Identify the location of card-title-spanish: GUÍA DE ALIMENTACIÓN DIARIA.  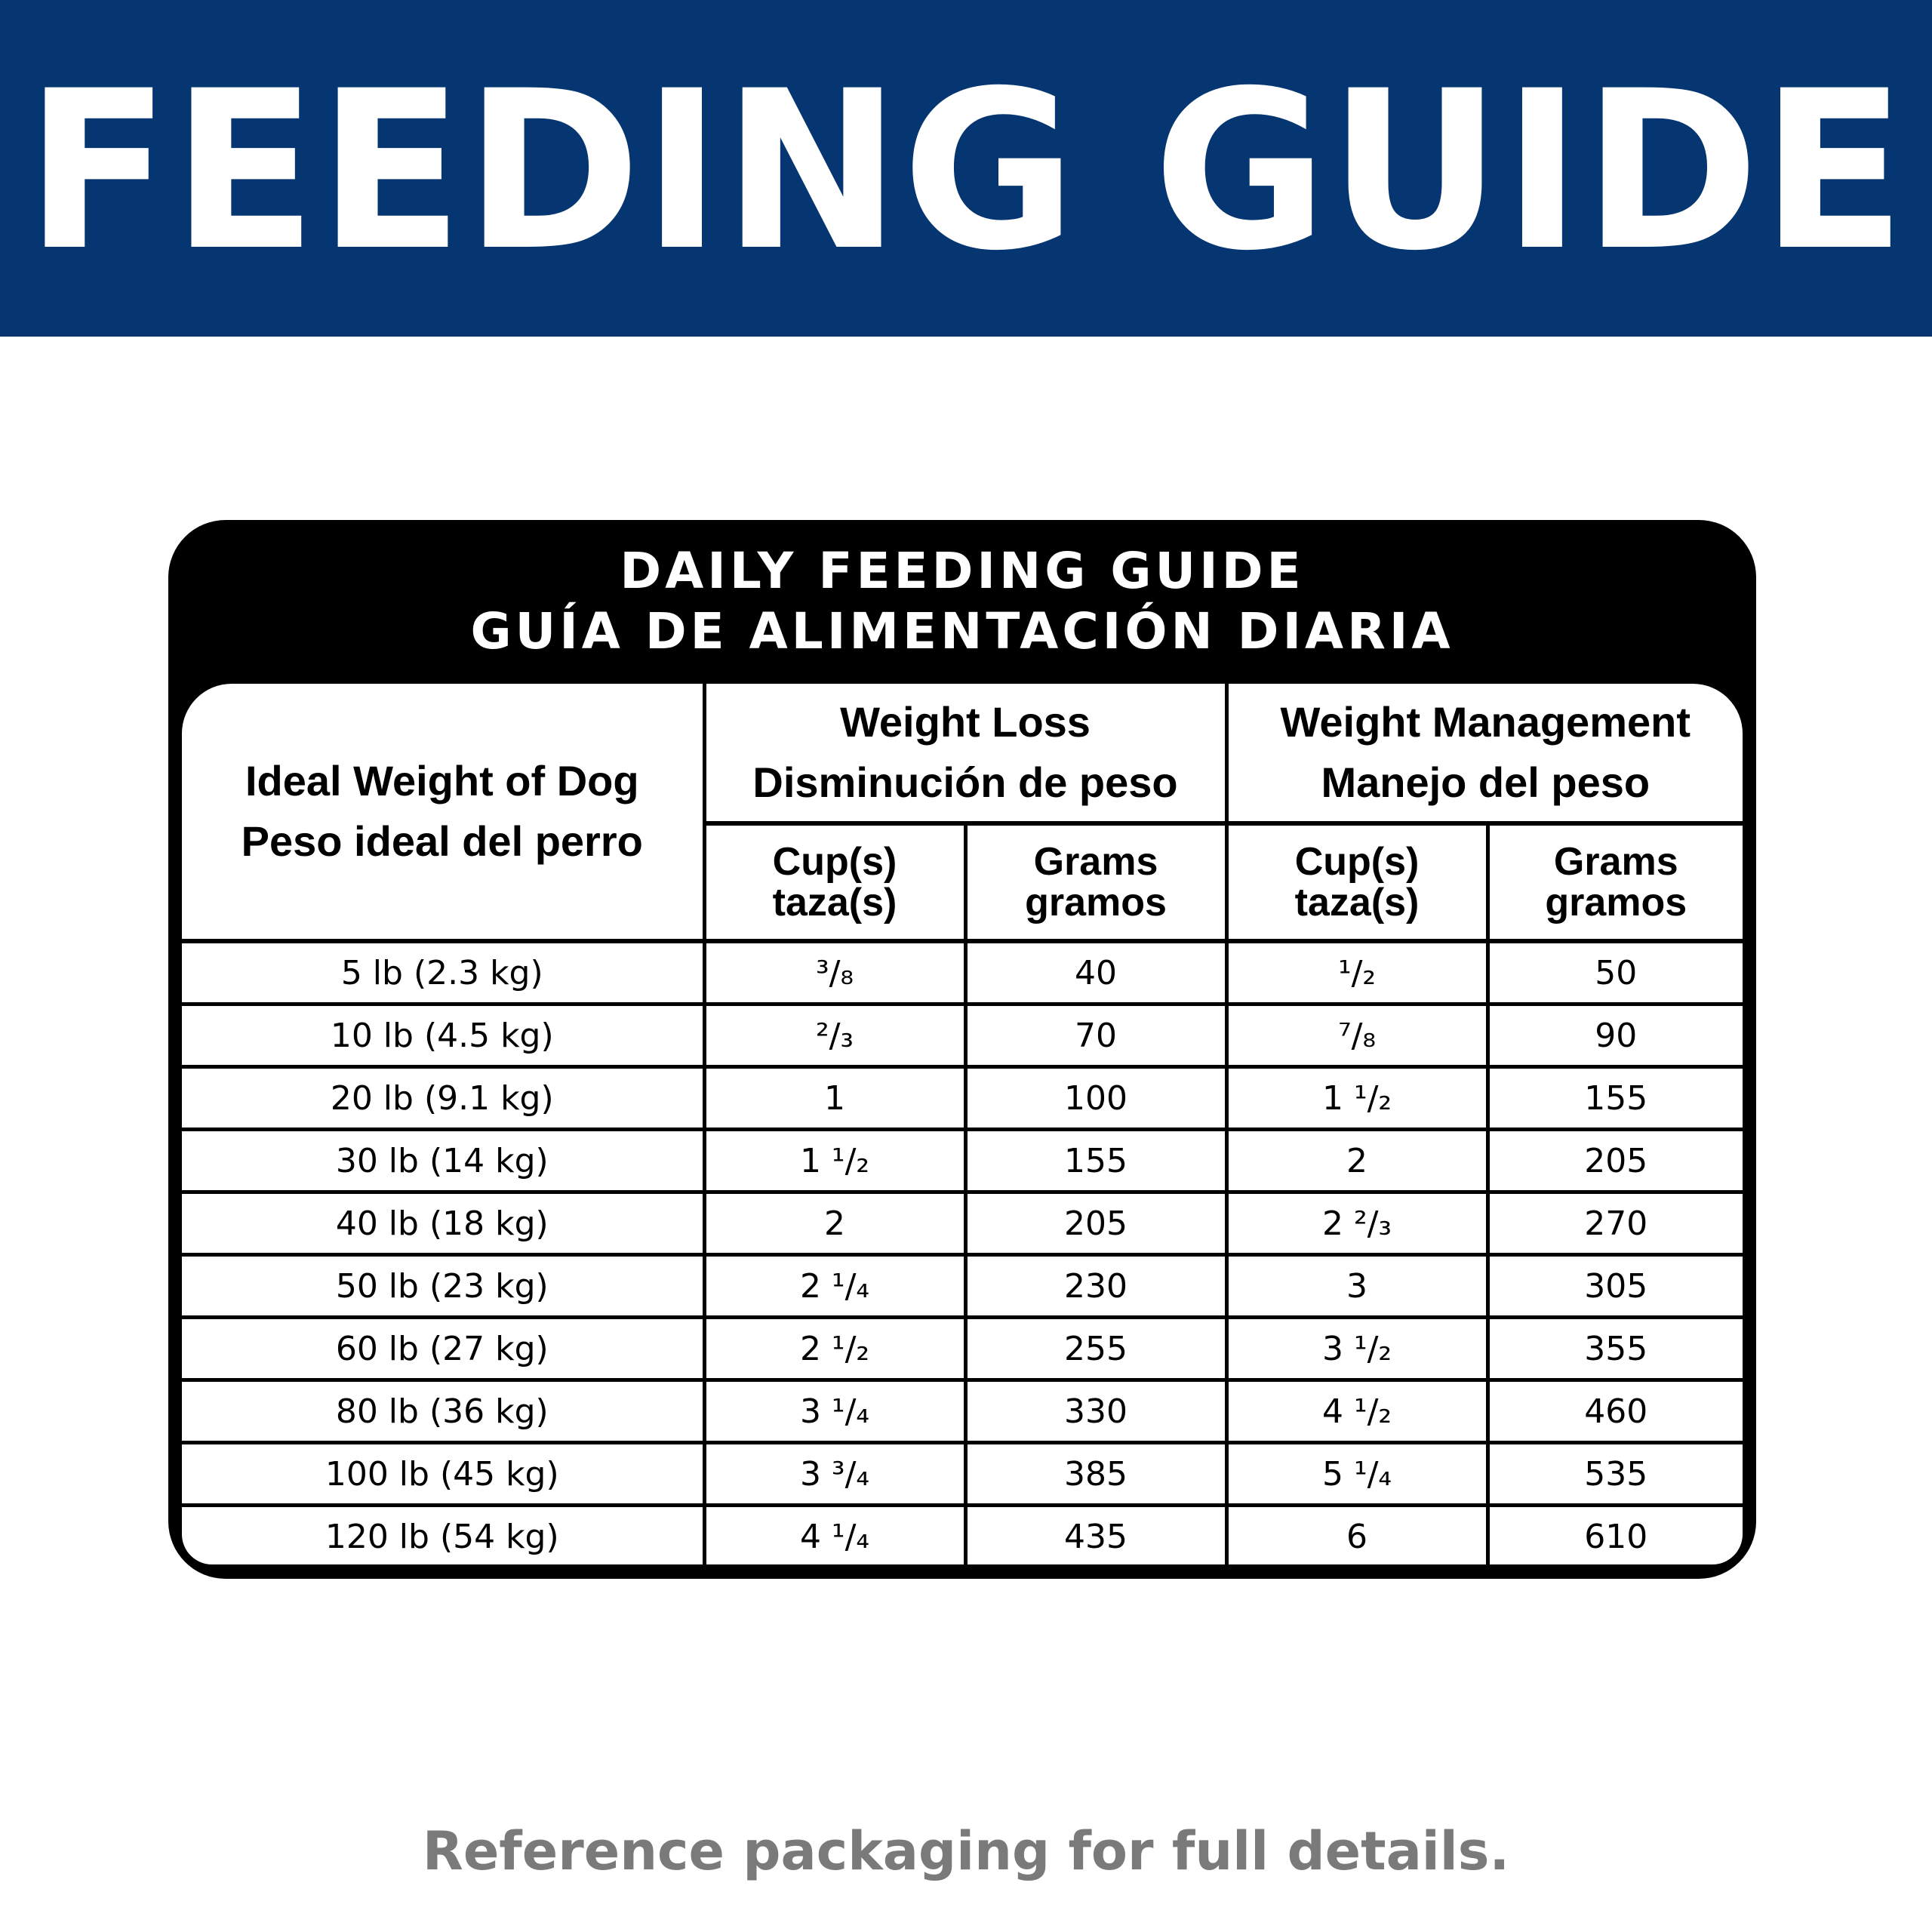
(962, 631).